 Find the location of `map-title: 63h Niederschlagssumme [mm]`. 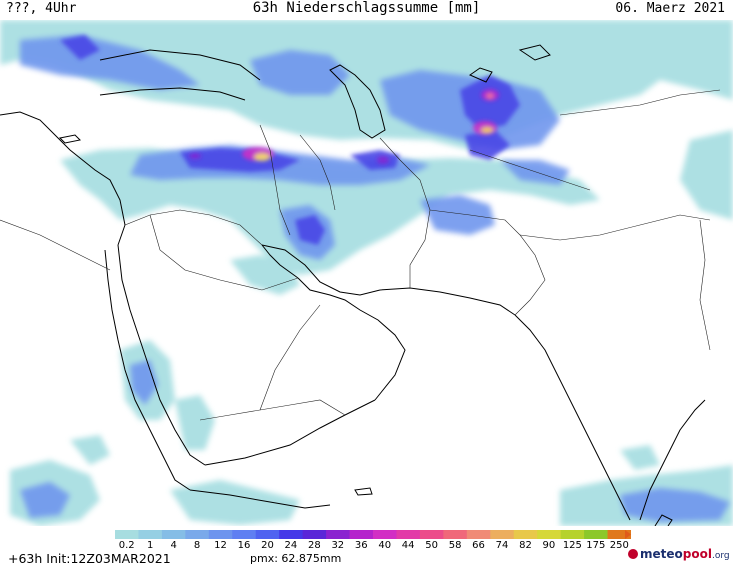

map-title: 63h Niederschlagssumme [mm] is located at coordinates (366, 8).